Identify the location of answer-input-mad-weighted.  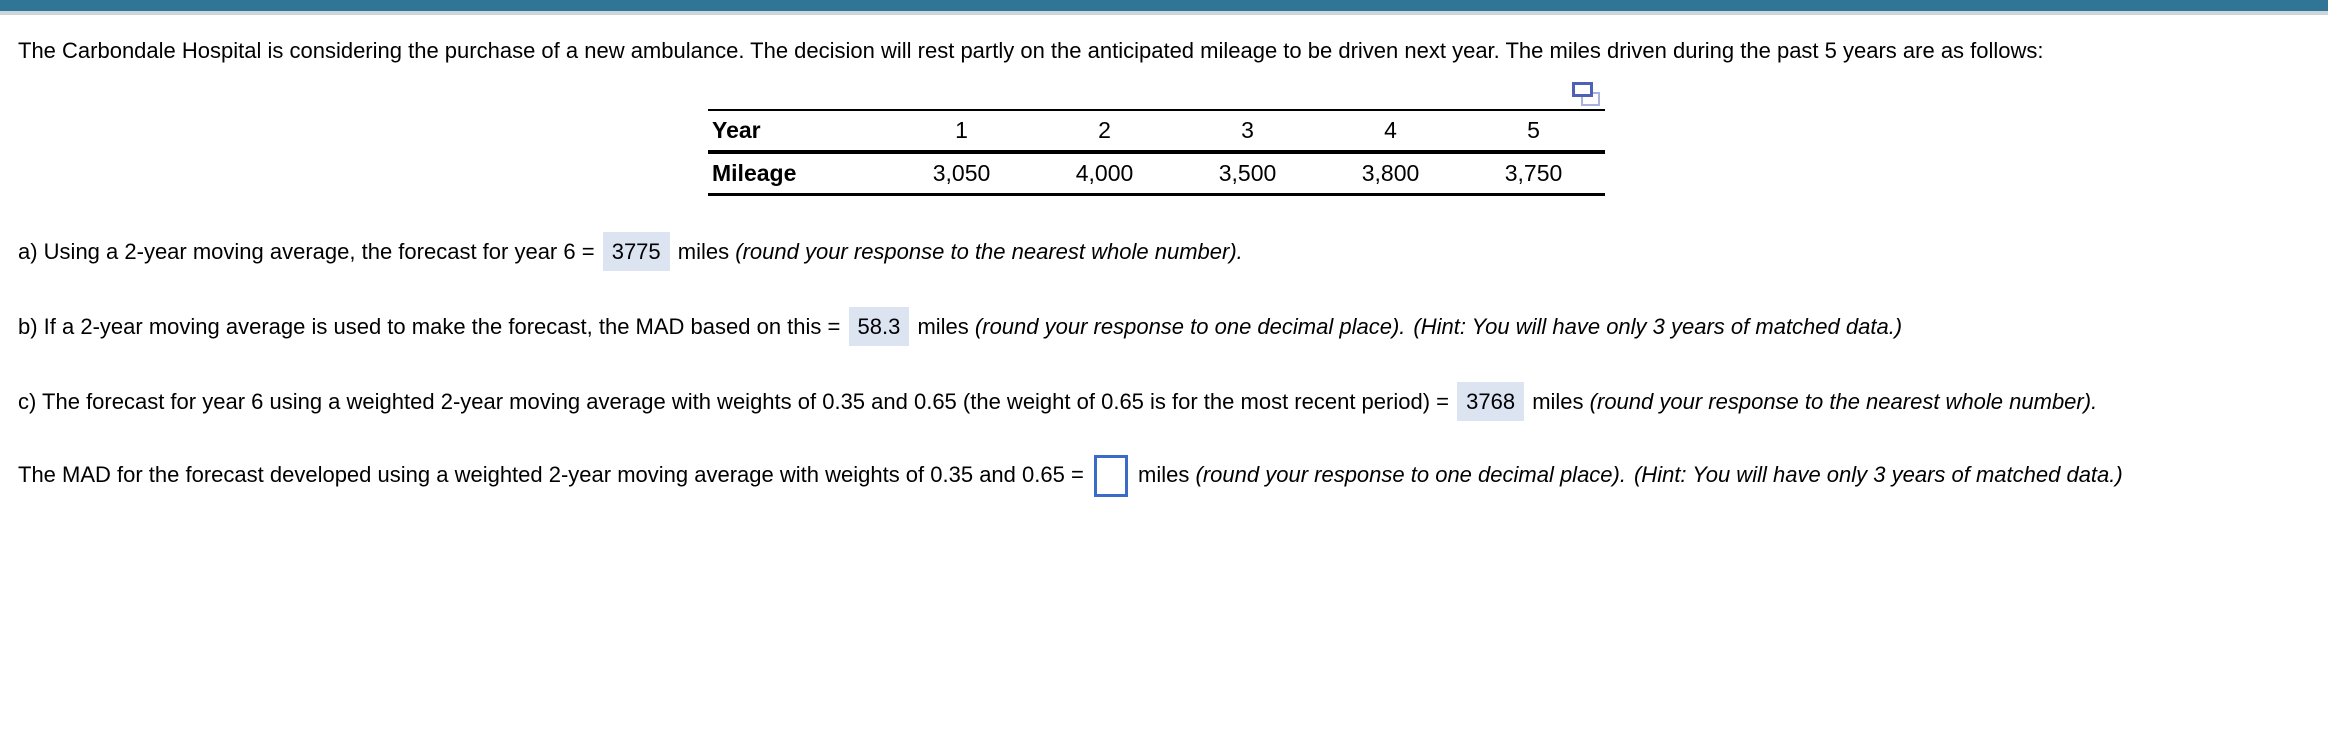
(1110, 476).